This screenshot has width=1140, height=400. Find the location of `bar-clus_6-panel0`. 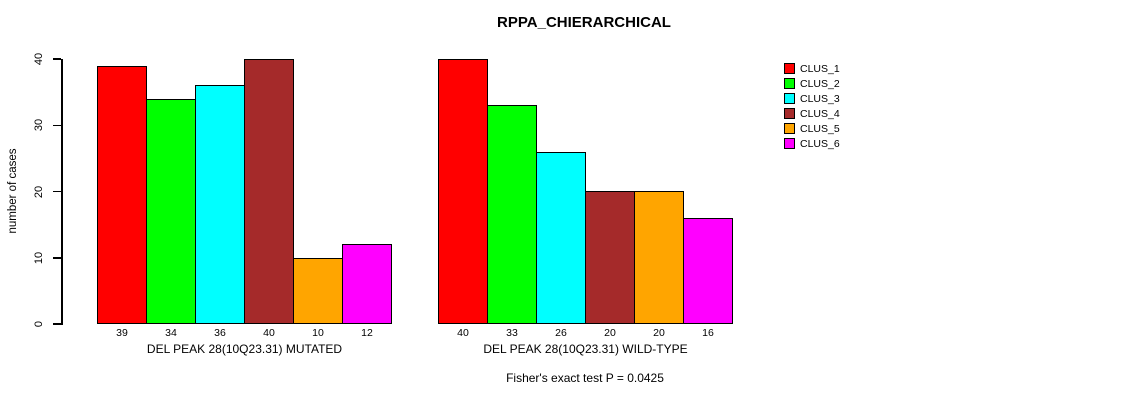

bar-clus_6-panel0 is located at coordinates (367, 284).